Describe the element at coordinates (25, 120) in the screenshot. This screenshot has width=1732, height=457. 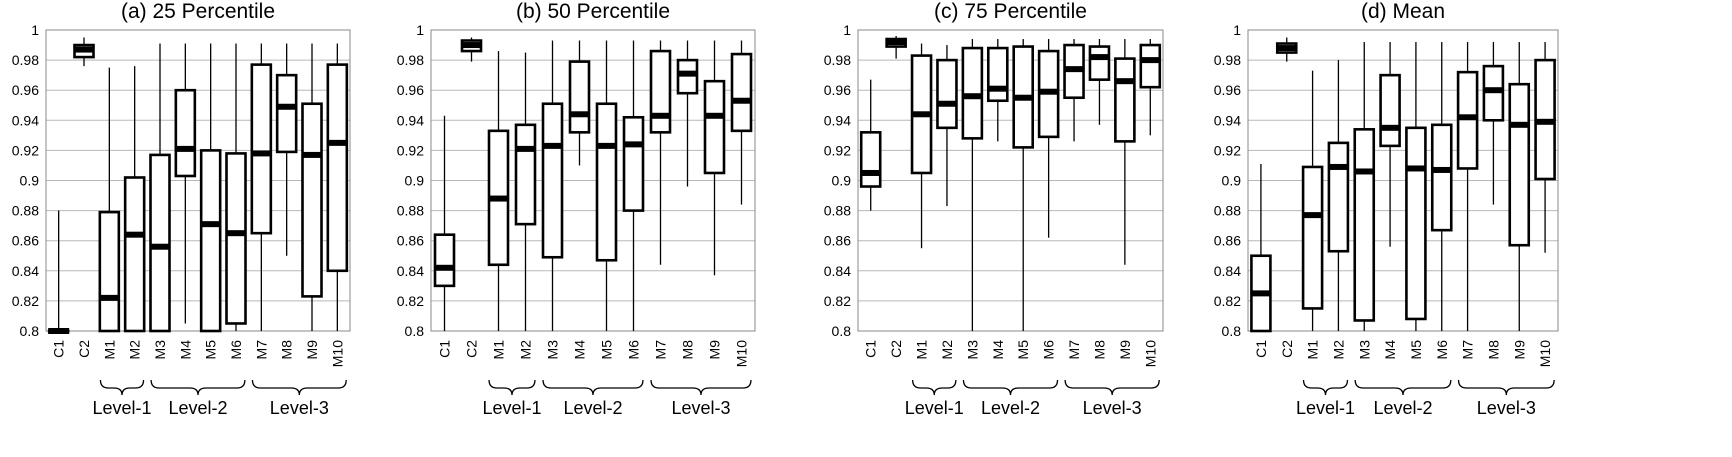
I see `y-tick-label: 0.94` at that location.